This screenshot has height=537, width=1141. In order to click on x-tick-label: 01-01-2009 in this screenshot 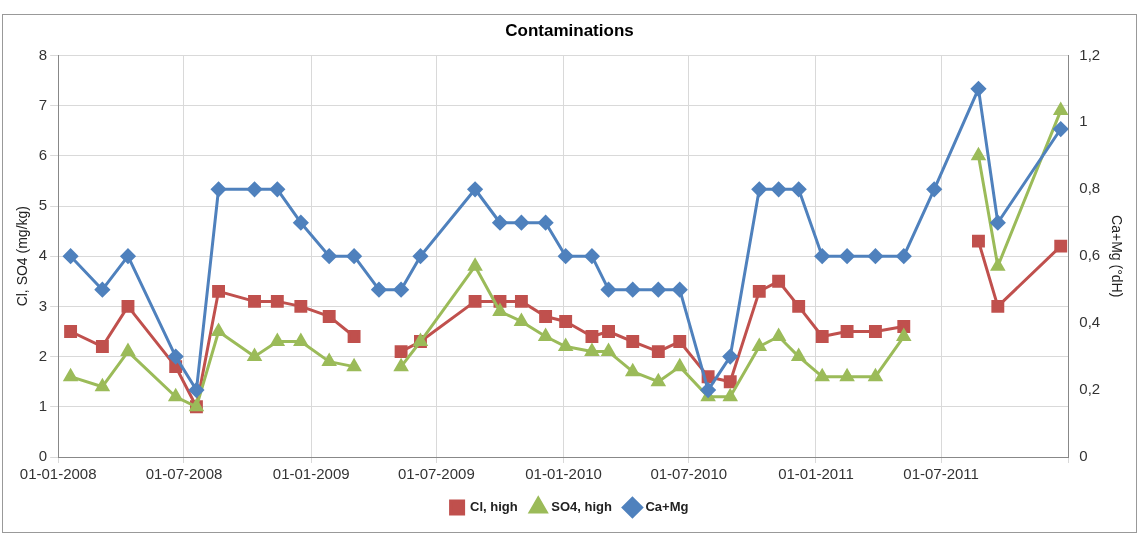, I will do `click(311, 474)`.